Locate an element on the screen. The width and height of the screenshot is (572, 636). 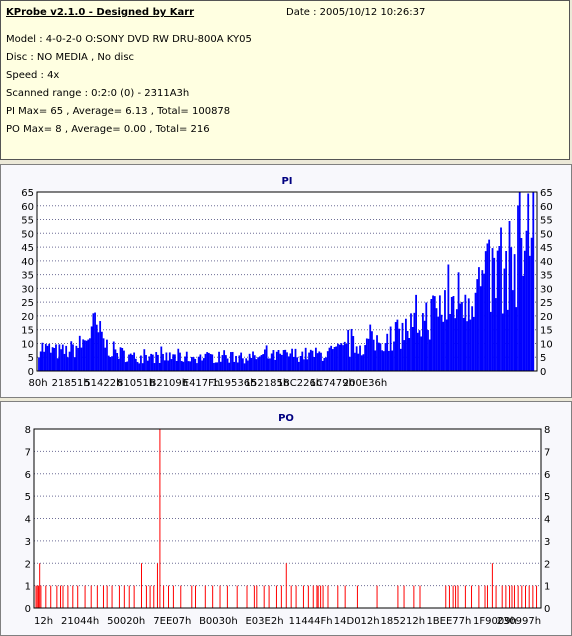
y-tick-label-right: 2 is located at coordinates (547, 564).